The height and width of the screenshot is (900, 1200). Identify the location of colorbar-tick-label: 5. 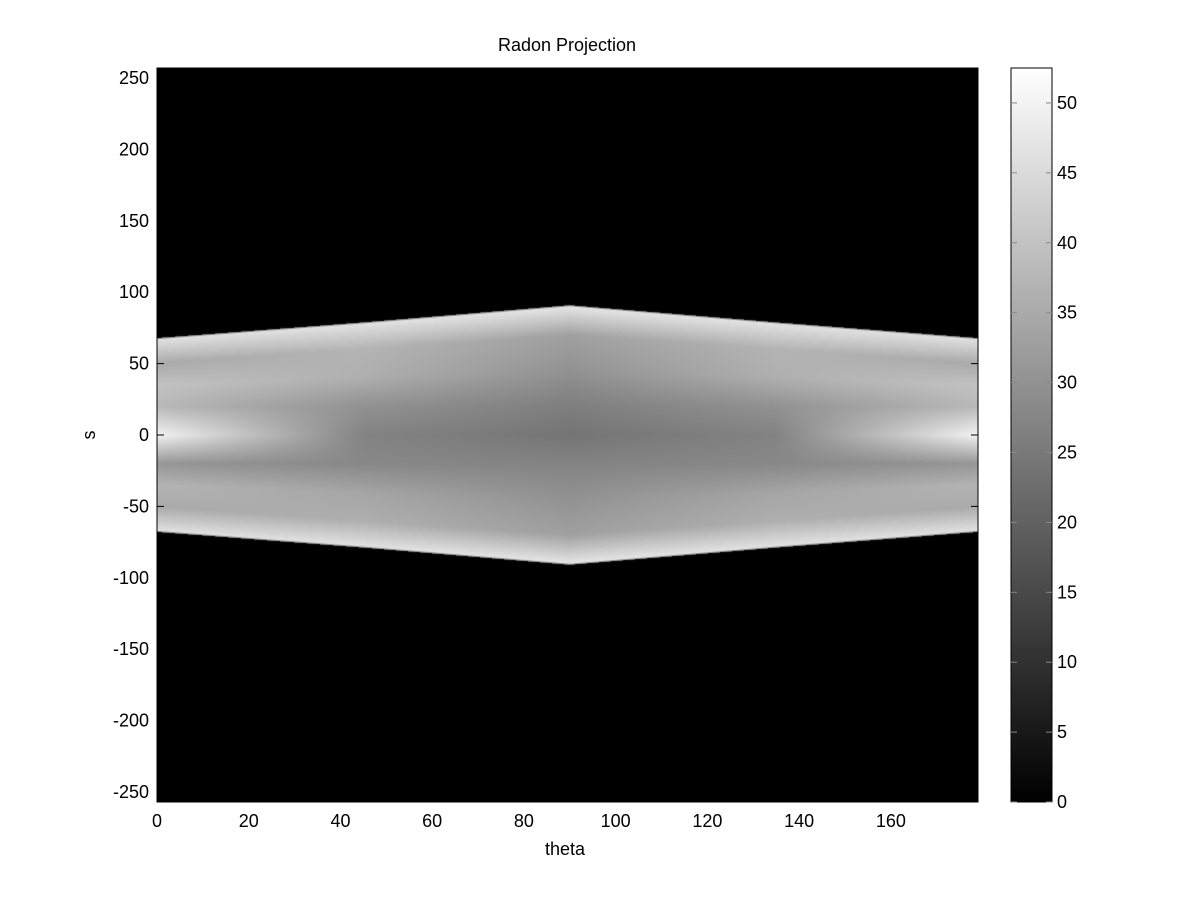
(1062, 732).